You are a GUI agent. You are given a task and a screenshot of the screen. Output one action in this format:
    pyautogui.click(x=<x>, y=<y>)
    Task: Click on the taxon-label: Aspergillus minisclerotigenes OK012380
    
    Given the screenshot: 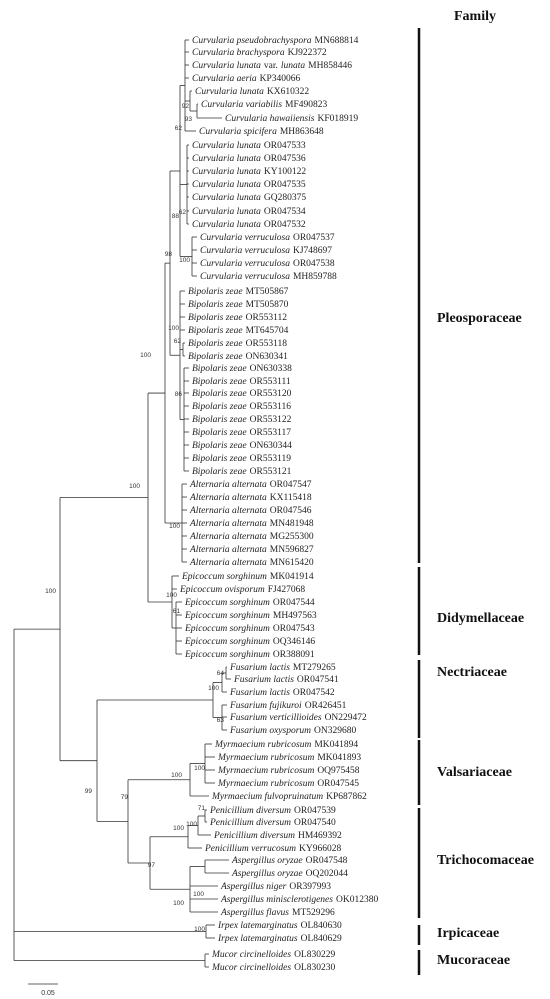 What is the action you would take?
    pyautogui.click(x=299, y=900)
    